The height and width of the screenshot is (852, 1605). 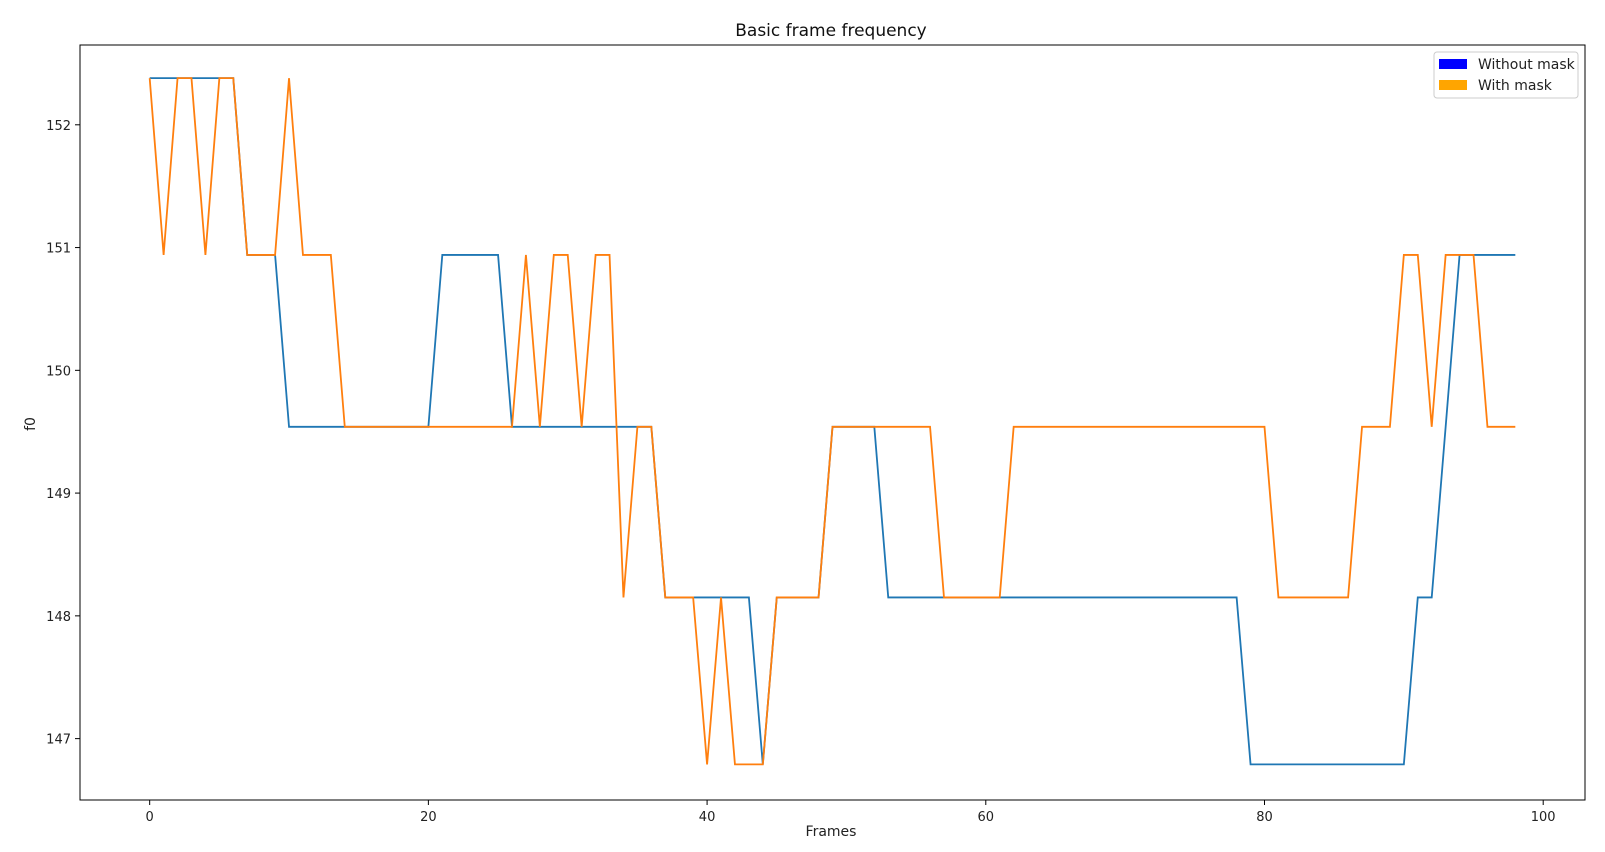 What do you see at coordinates (707, 817) in the screenshot?
I see `x-tick-label: 40` at bounding box center [707, 817].